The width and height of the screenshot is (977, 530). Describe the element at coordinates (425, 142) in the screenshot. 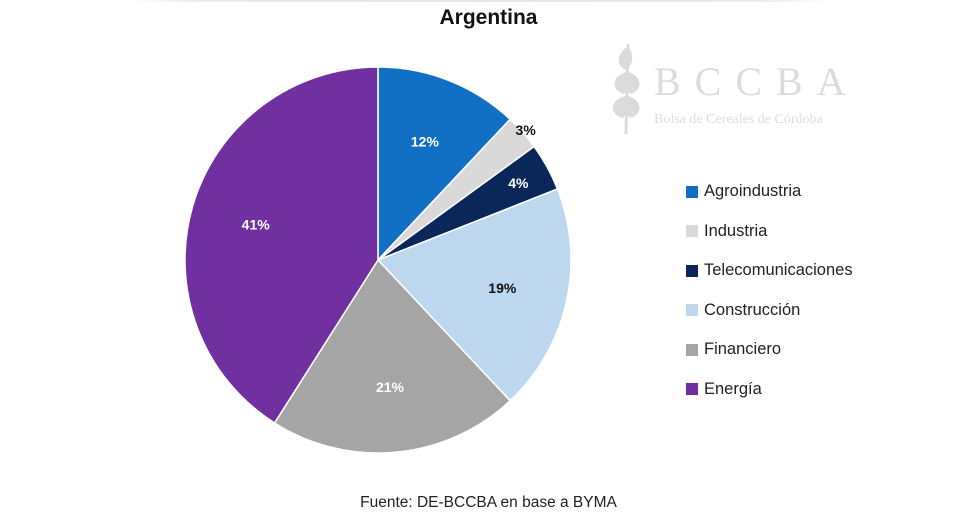

I see `slice-label-agroindustria: 12%` at that location.